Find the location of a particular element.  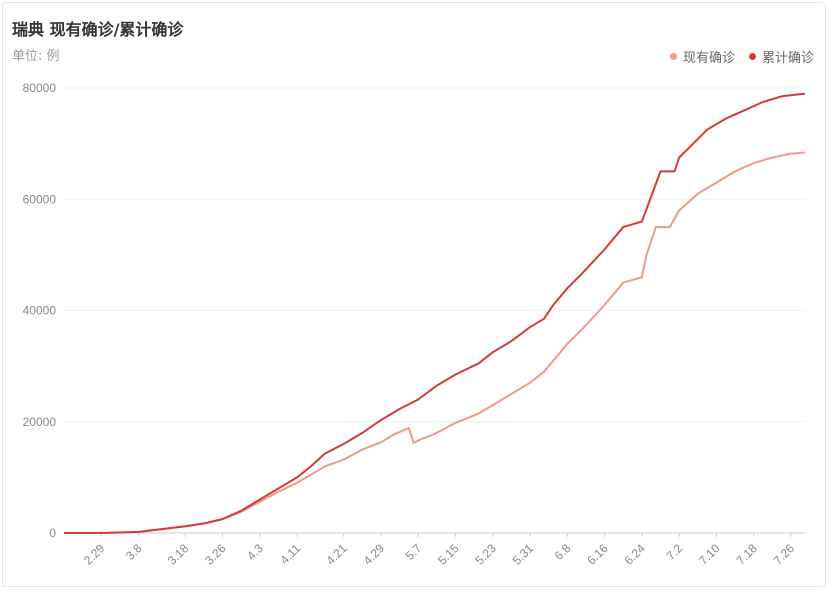

x-tick-label: 7.2 is located at coordinates (675, 552).